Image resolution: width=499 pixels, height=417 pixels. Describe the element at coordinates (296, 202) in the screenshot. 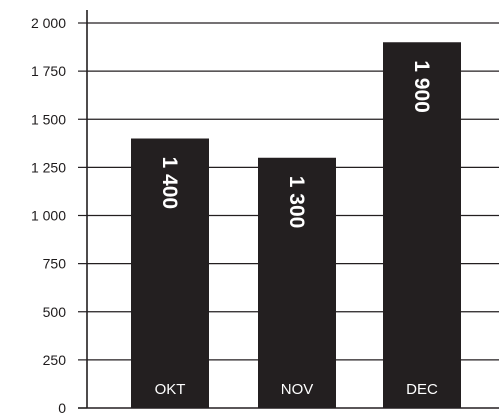

I see `value-label: 1 300` at that location.